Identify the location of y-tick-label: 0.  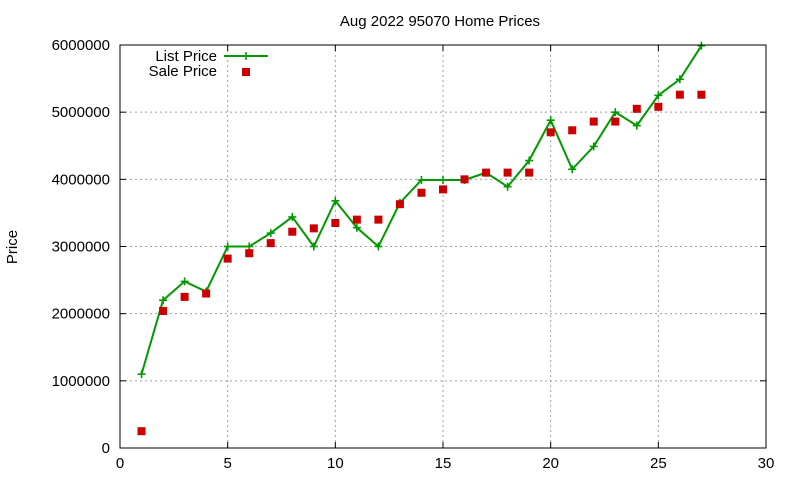
(106, 448).